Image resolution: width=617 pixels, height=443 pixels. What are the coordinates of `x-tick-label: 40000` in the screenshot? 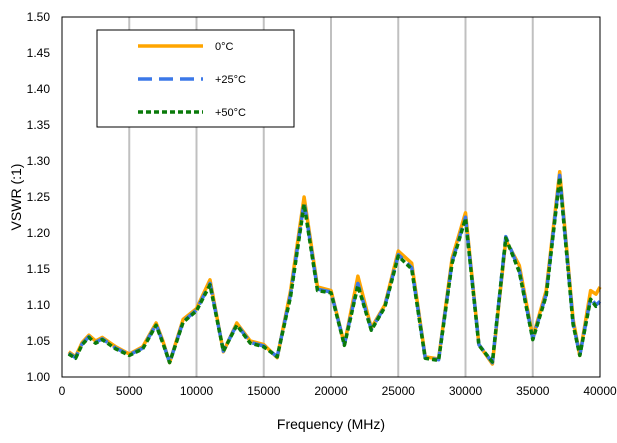 It's located at (600, 391).